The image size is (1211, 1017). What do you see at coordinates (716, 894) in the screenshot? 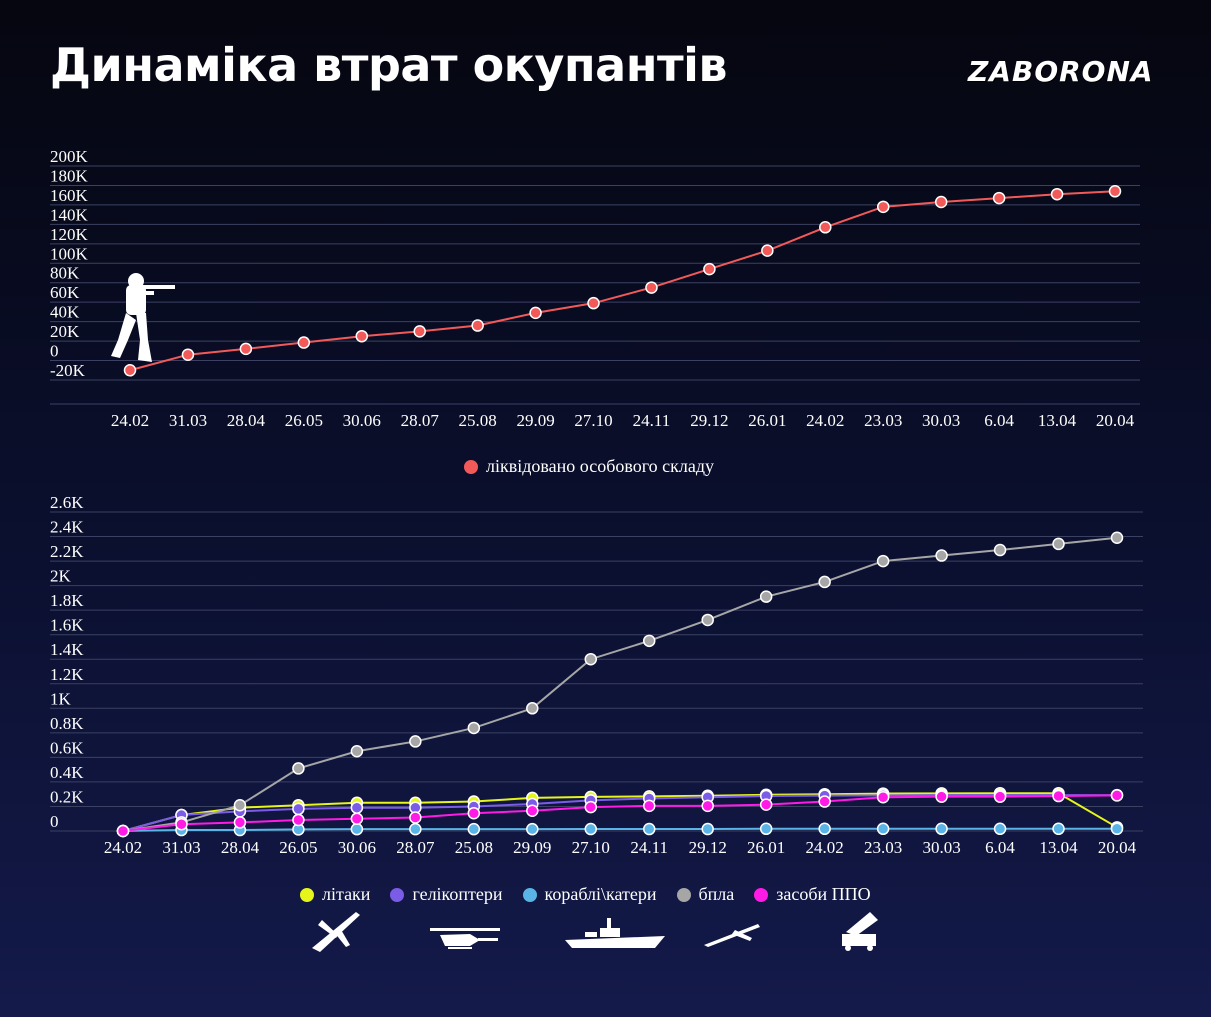
I see `legend-label: бпла` at bounding box center [716, 894].